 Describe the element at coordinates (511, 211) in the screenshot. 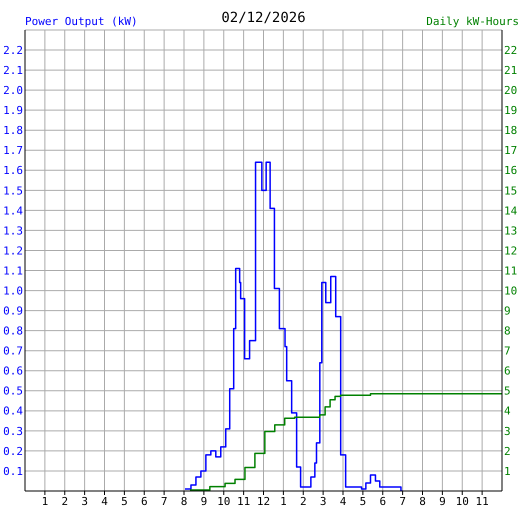

I see `y2-tick-label: 14` at that location.